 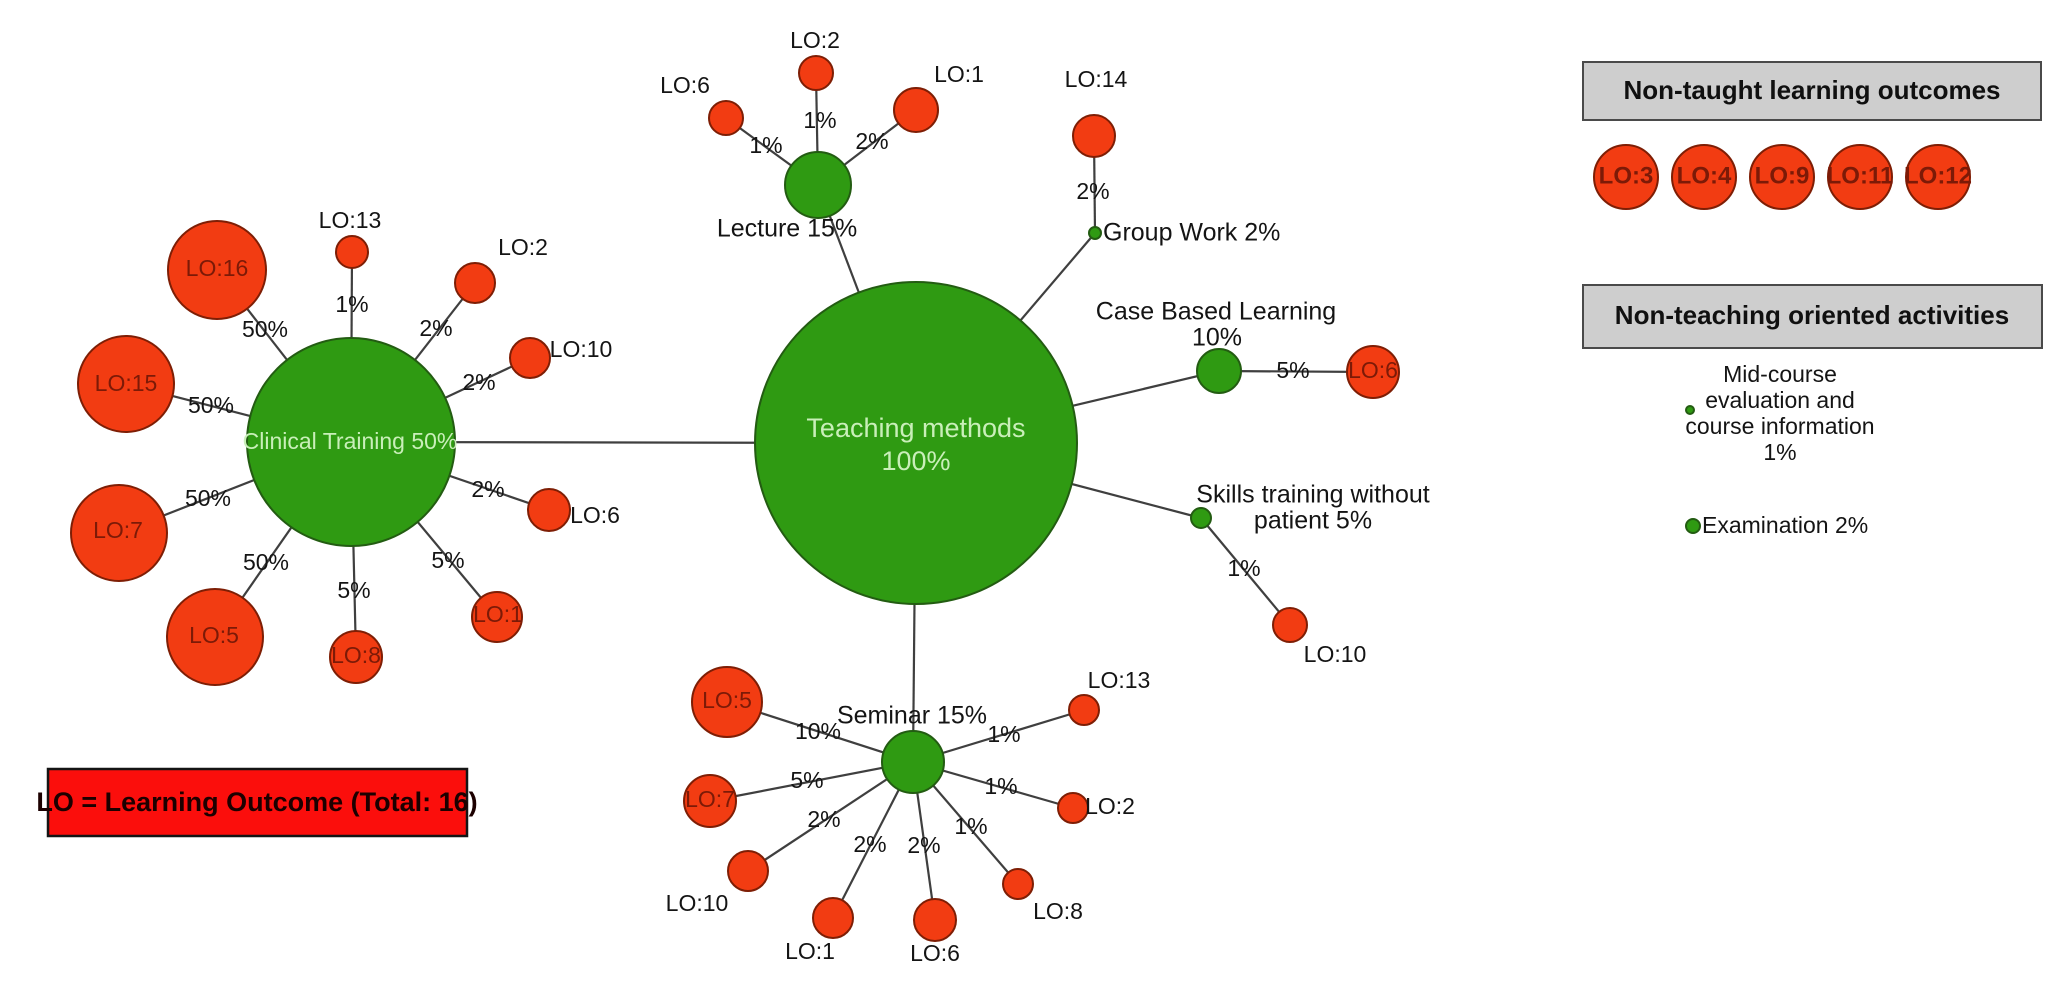 I want to click on lecture-lo2-label: LO:2, so click(x=815, y=40).